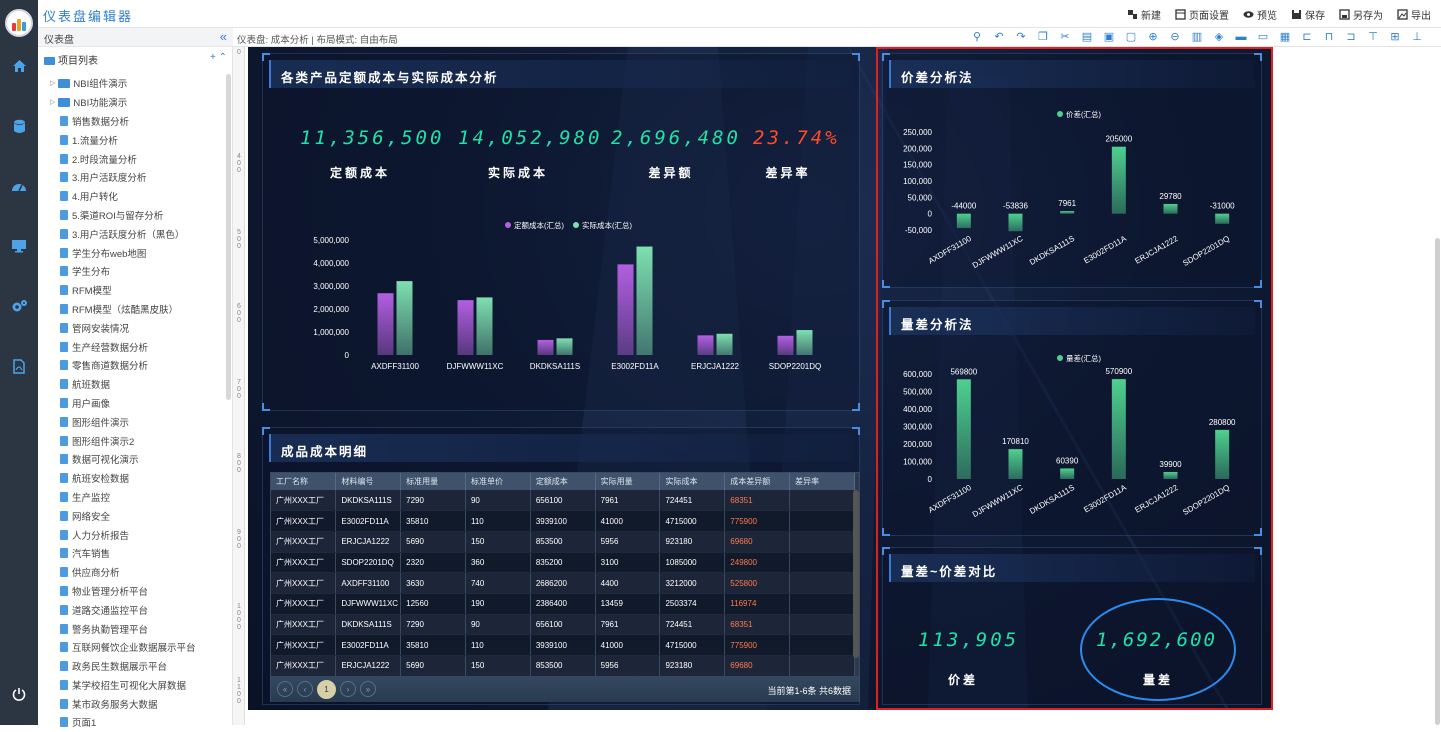  What do you see at coordinates (218, 57) in the screenshot?
I see `project-actions: + ⌃` at bounding box center [218, 57].